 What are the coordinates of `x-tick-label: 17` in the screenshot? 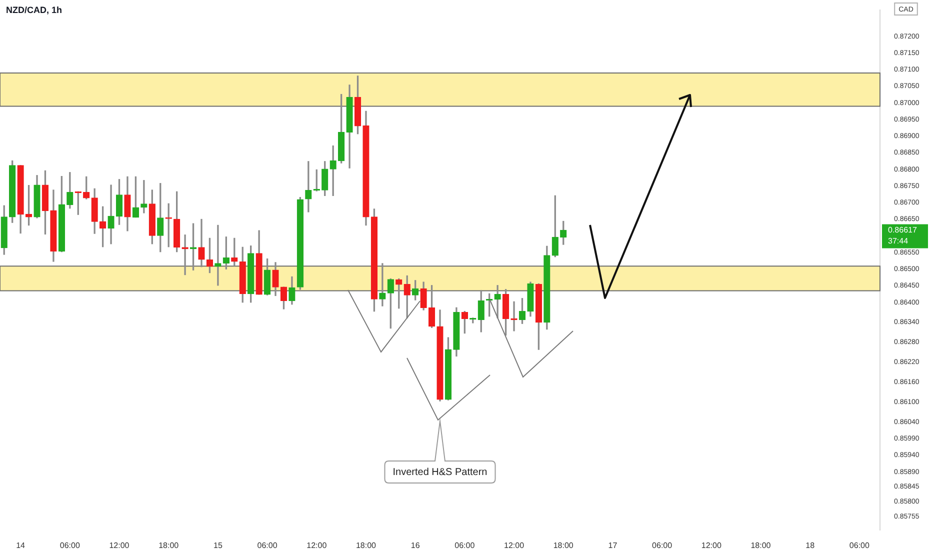 It's located at (613, 545).